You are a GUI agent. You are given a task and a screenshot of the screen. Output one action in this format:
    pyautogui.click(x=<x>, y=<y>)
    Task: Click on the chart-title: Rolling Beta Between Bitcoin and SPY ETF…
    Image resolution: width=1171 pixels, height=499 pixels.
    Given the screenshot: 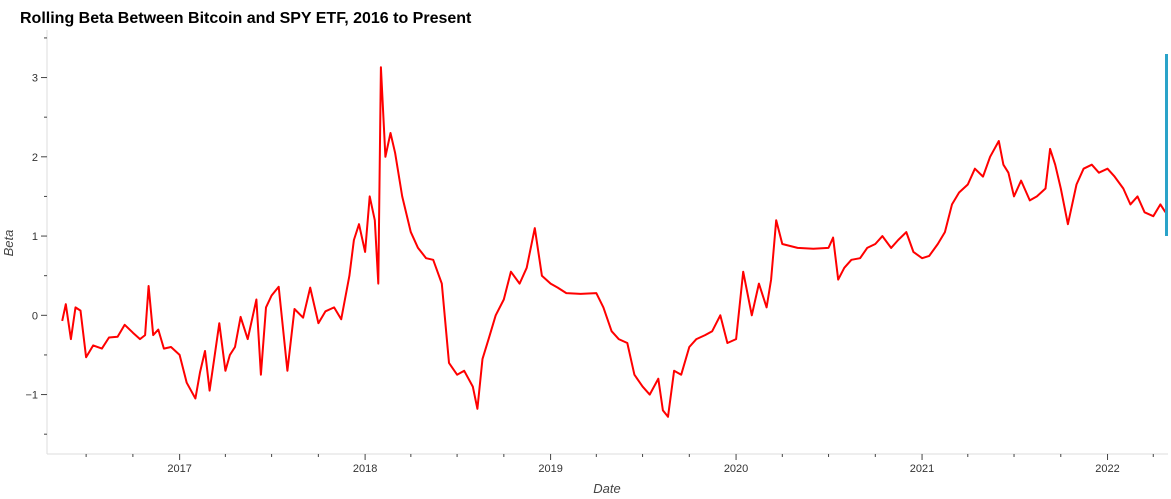 What is the action you would take?
    pyautogui.click(x=246, y=18)
    